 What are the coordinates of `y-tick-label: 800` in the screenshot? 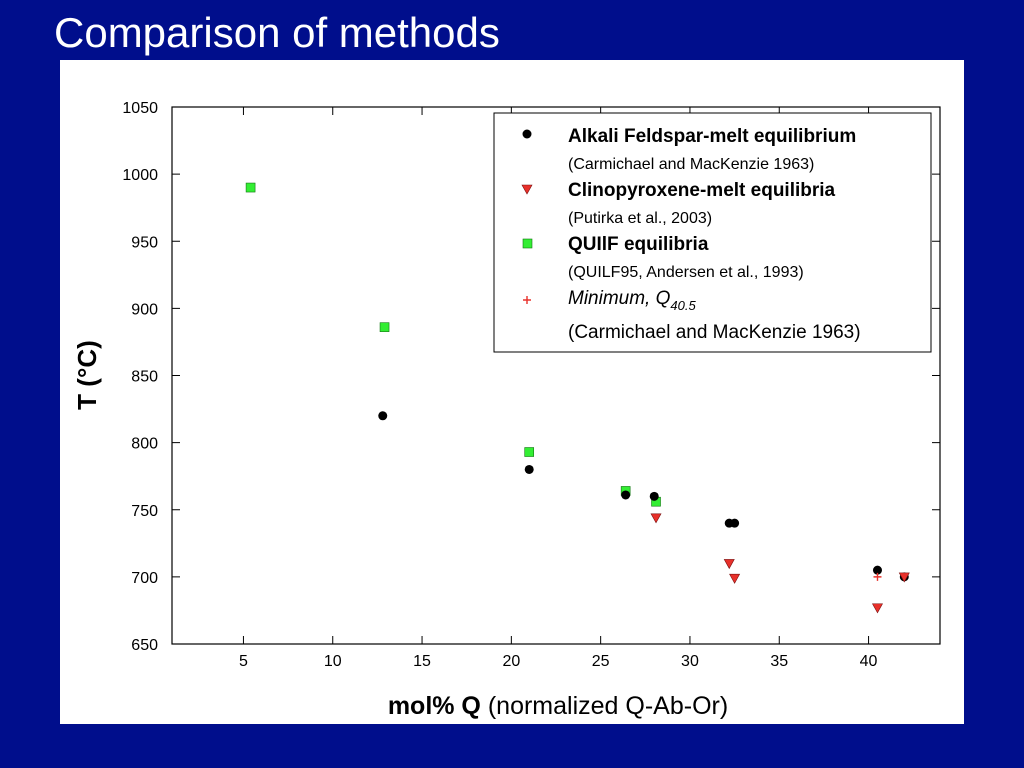 It's located at (144, 444).